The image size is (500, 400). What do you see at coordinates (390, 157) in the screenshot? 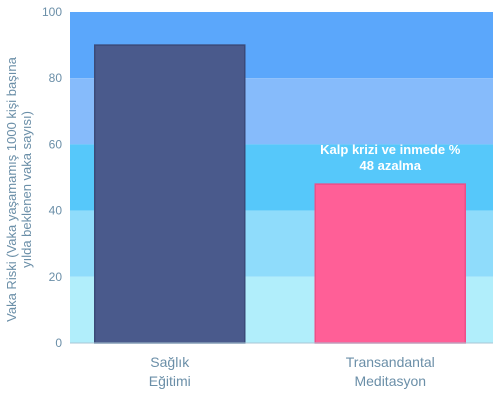
I see `bar-annotation: Kalp krizi ve inmede % 48 azalma` at bounding box center [390, 157].